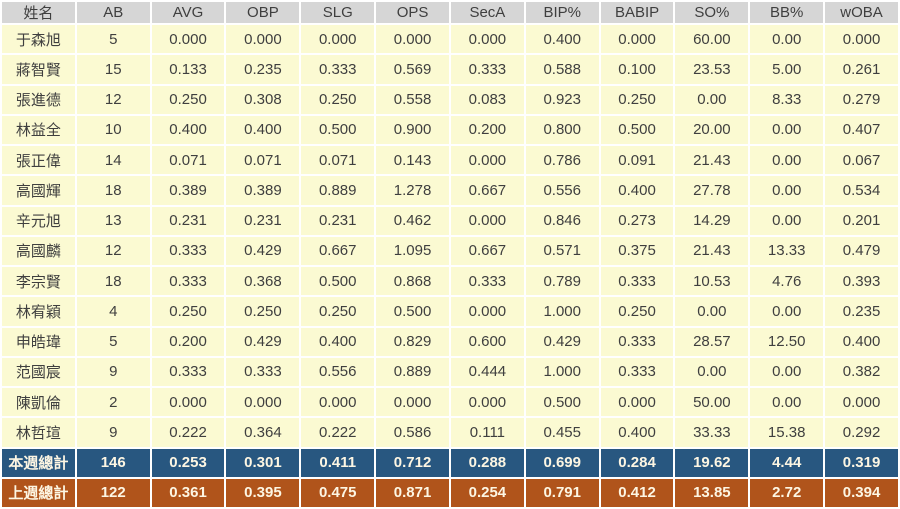 Image resolution: width=900 pixels, height=509 pixels. What do you see at coordinates (787, 462) in the screenshot?
I see `total-stat-cell: 4.44` at bounding box center [787, 462].